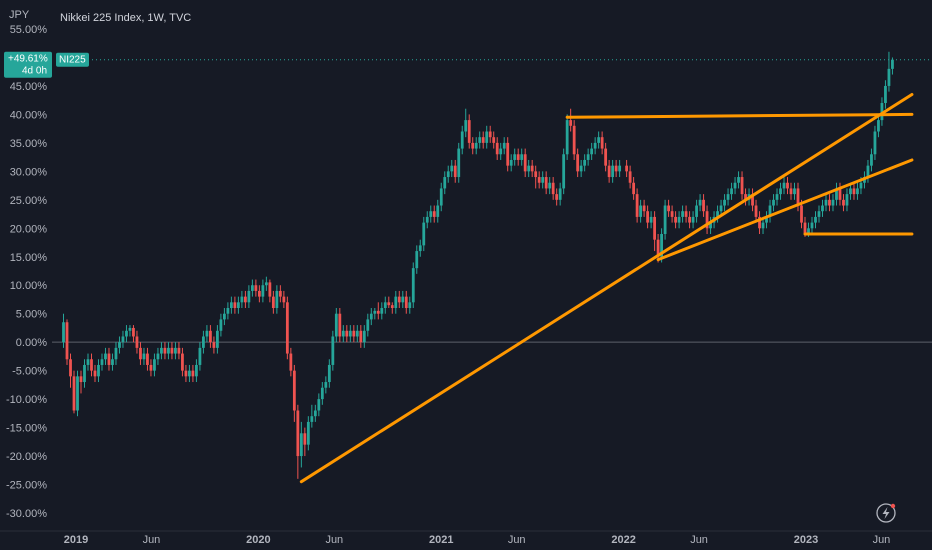 The width and height of the screenshot is (932, 550). What do you see at coordinates (806, 540) in the screenshot?
I see `x-tick-label: 2023` at bounding box center [806, 540].